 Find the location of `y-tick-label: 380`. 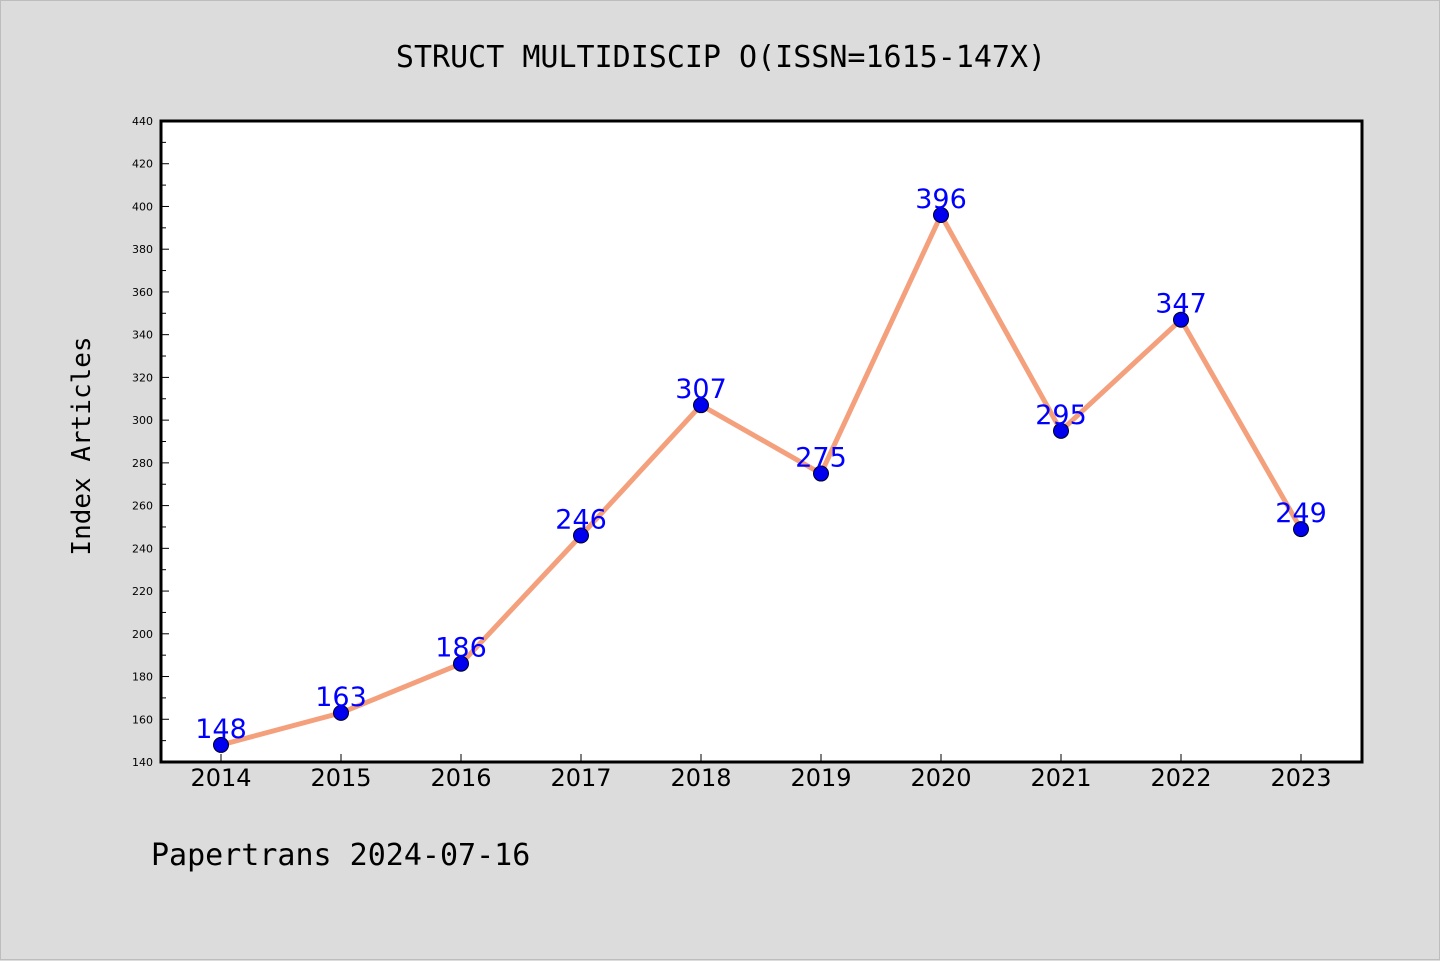

y-tick-label: 380 is located at coordinates (142, 249).